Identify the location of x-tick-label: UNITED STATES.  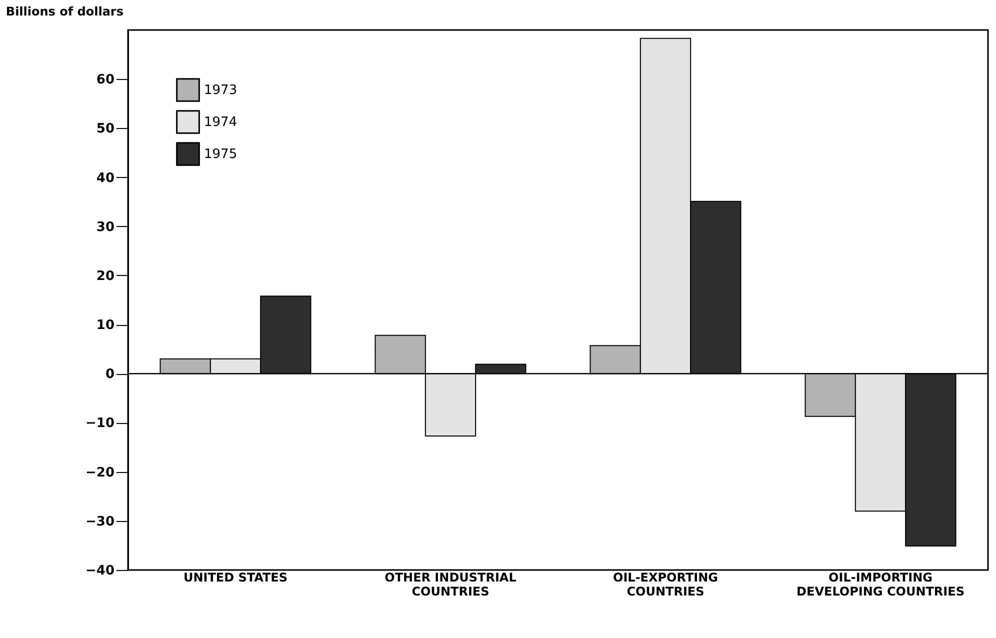
(235, 577).